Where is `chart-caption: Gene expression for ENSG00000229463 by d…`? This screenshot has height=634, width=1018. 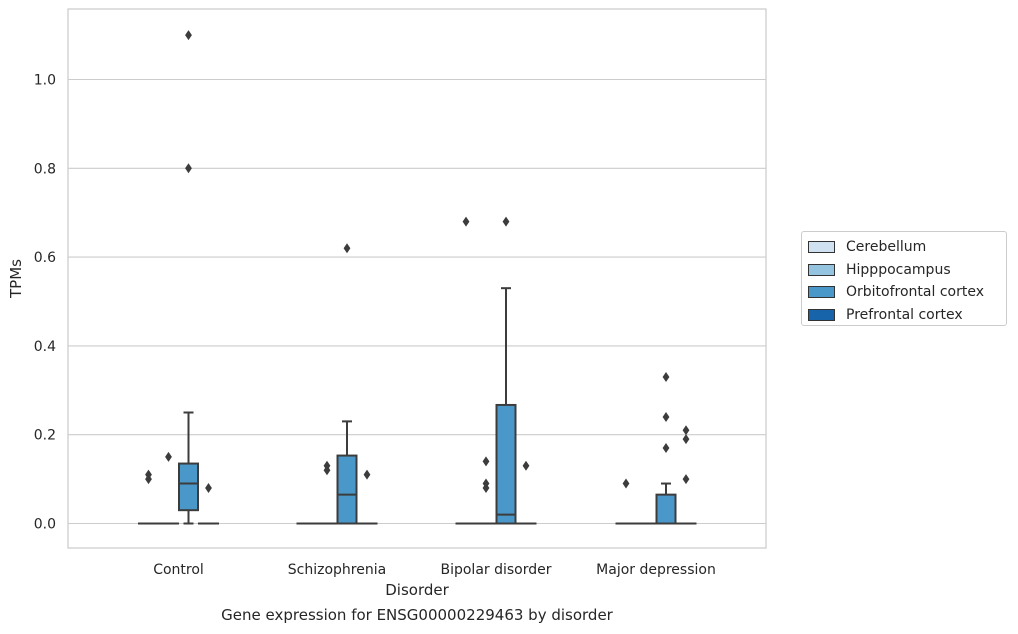
chart-caption: Gene expression for ENSG00000229463 by d… is located at coordinates (417, 615).